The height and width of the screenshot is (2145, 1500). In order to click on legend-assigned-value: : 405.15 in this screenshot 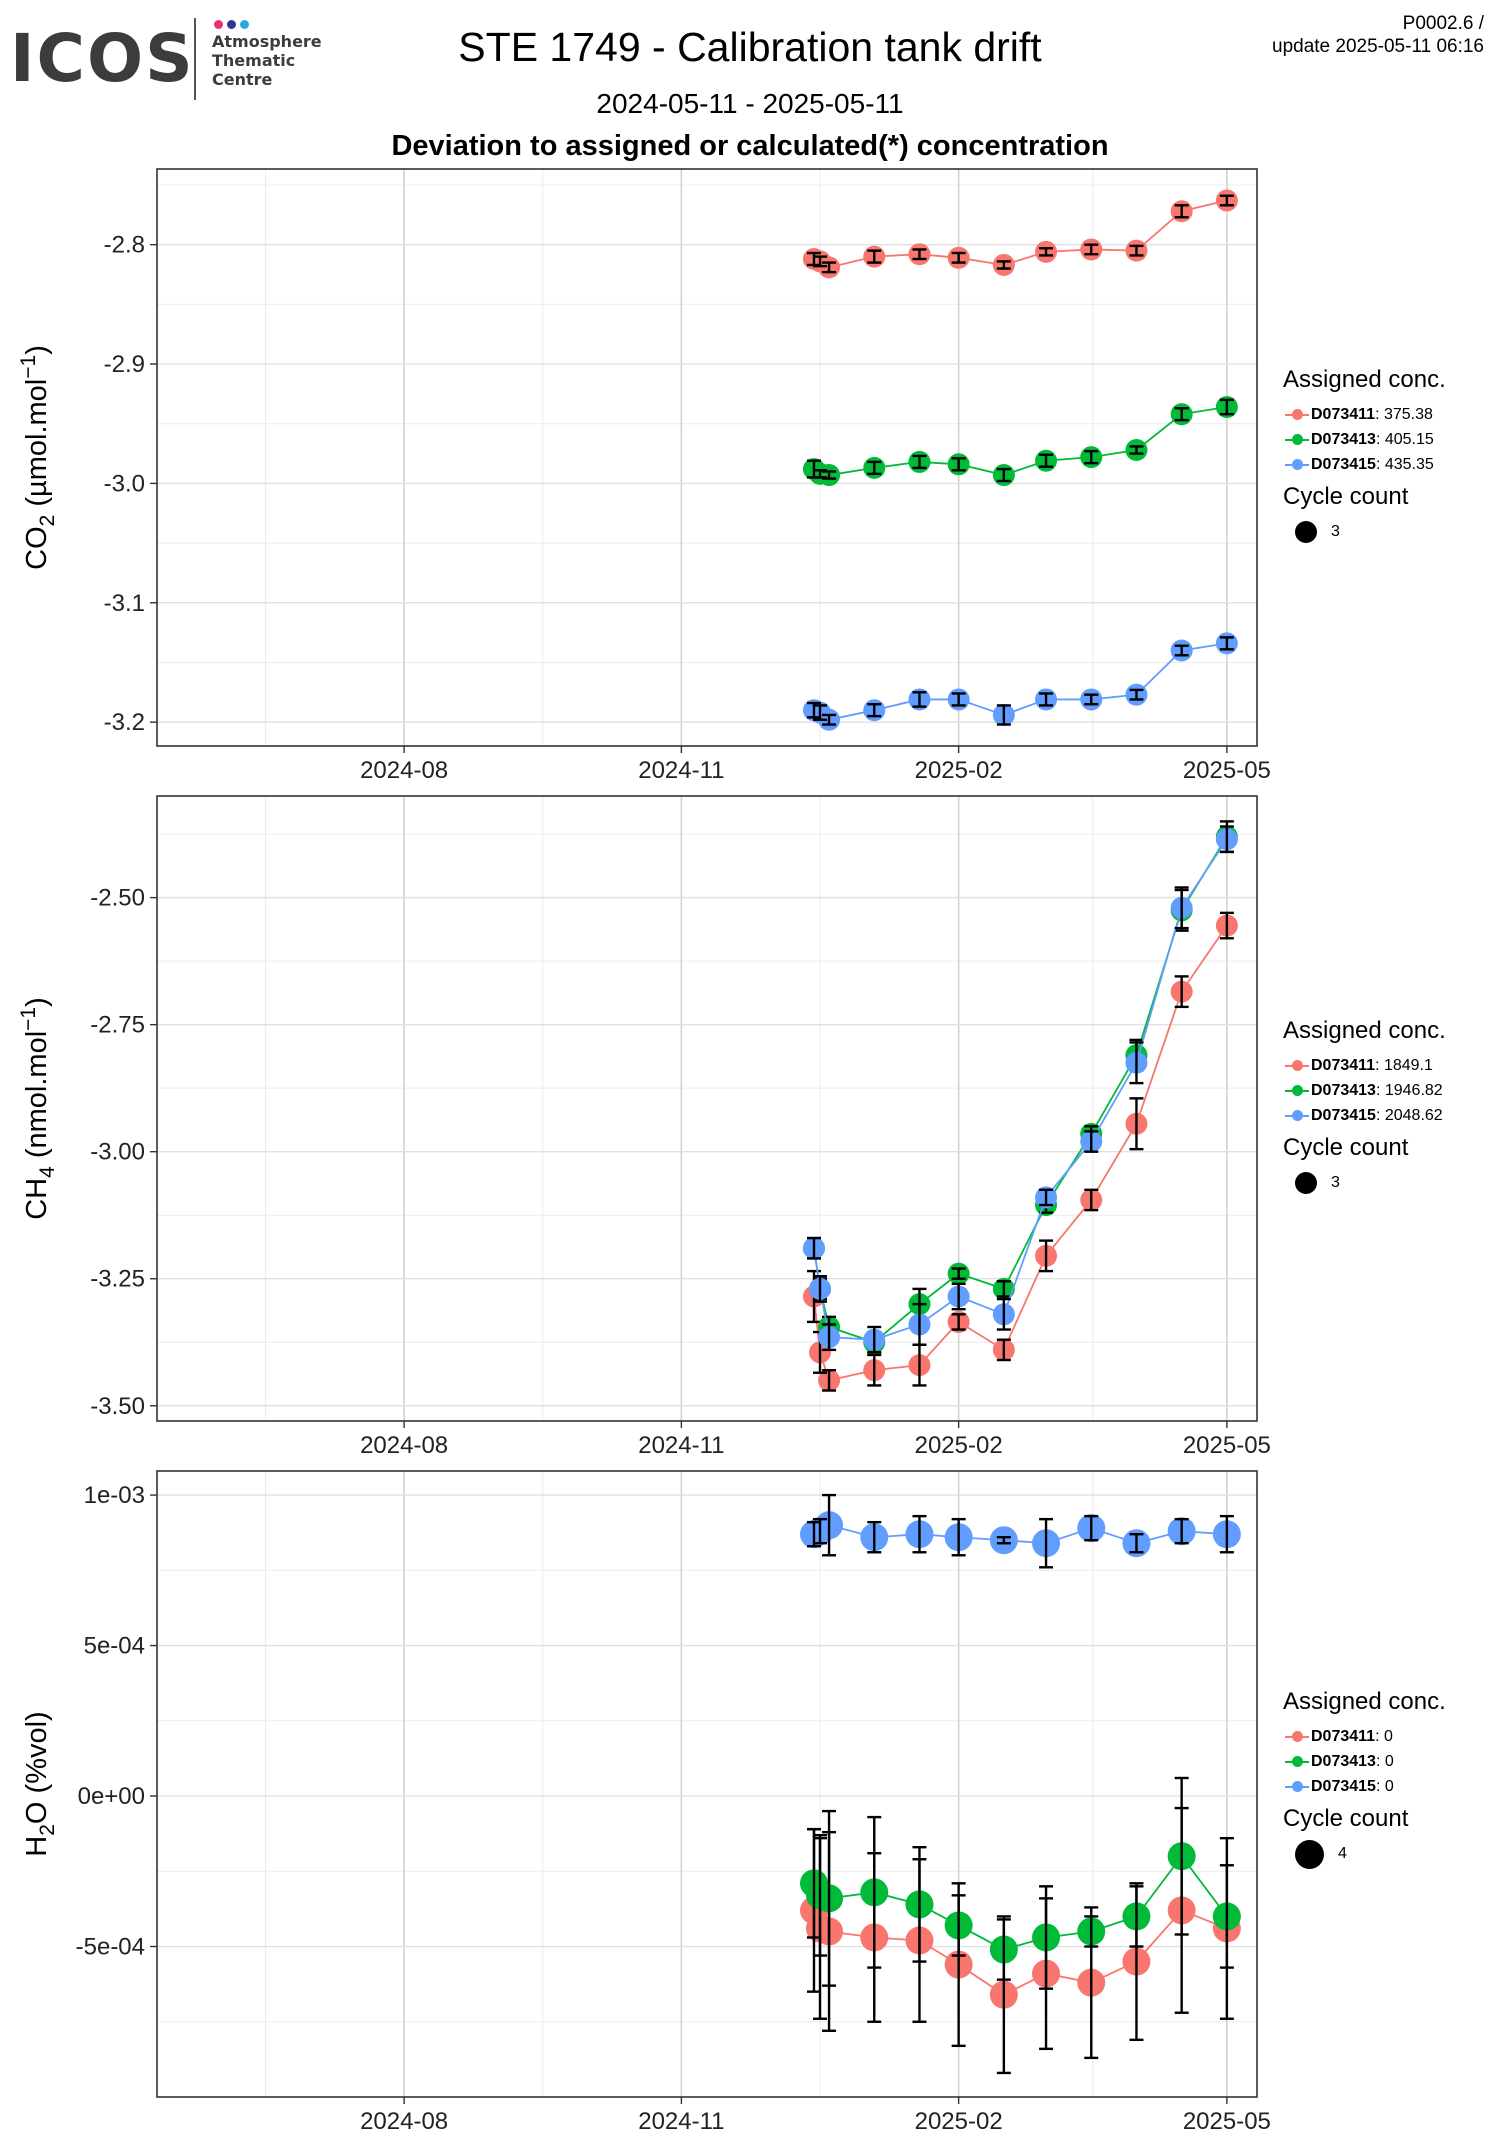, I will do `click(1404, 439)`.